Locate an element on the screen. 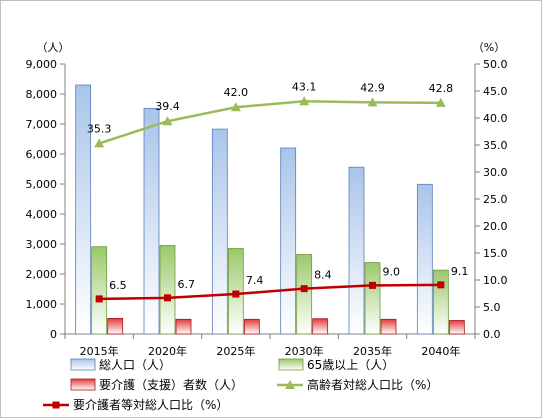  right-axis-tick-label: 25.0 is located at coordinates (495, 199).